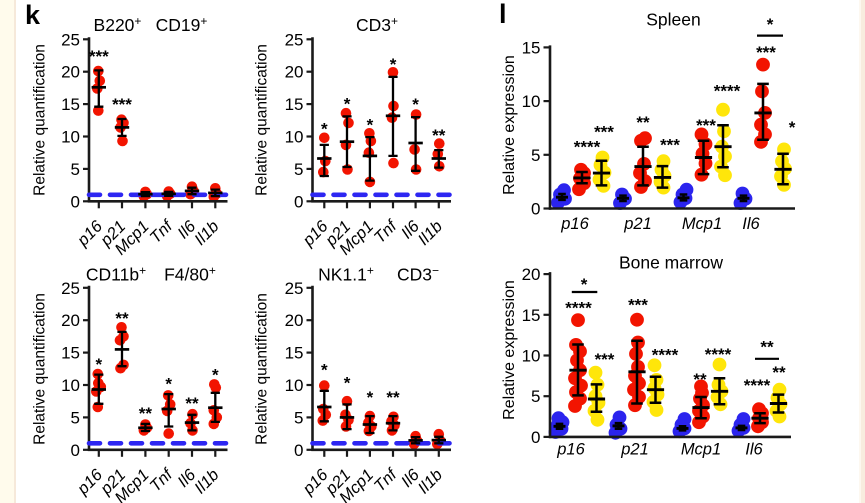 This screenshot has height=503, width=865. Describe the element at coordinates (418, 274) in the screenshot. I see `svg-text: CD3−` at that location.